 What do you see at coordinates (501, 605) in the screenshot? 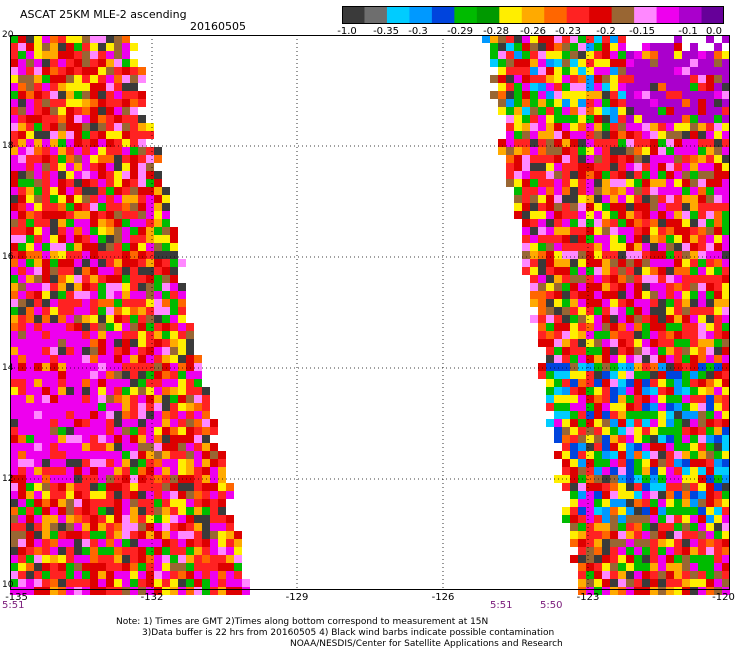
I see `time-mid: 5:51` at bounding box center [501, 605].